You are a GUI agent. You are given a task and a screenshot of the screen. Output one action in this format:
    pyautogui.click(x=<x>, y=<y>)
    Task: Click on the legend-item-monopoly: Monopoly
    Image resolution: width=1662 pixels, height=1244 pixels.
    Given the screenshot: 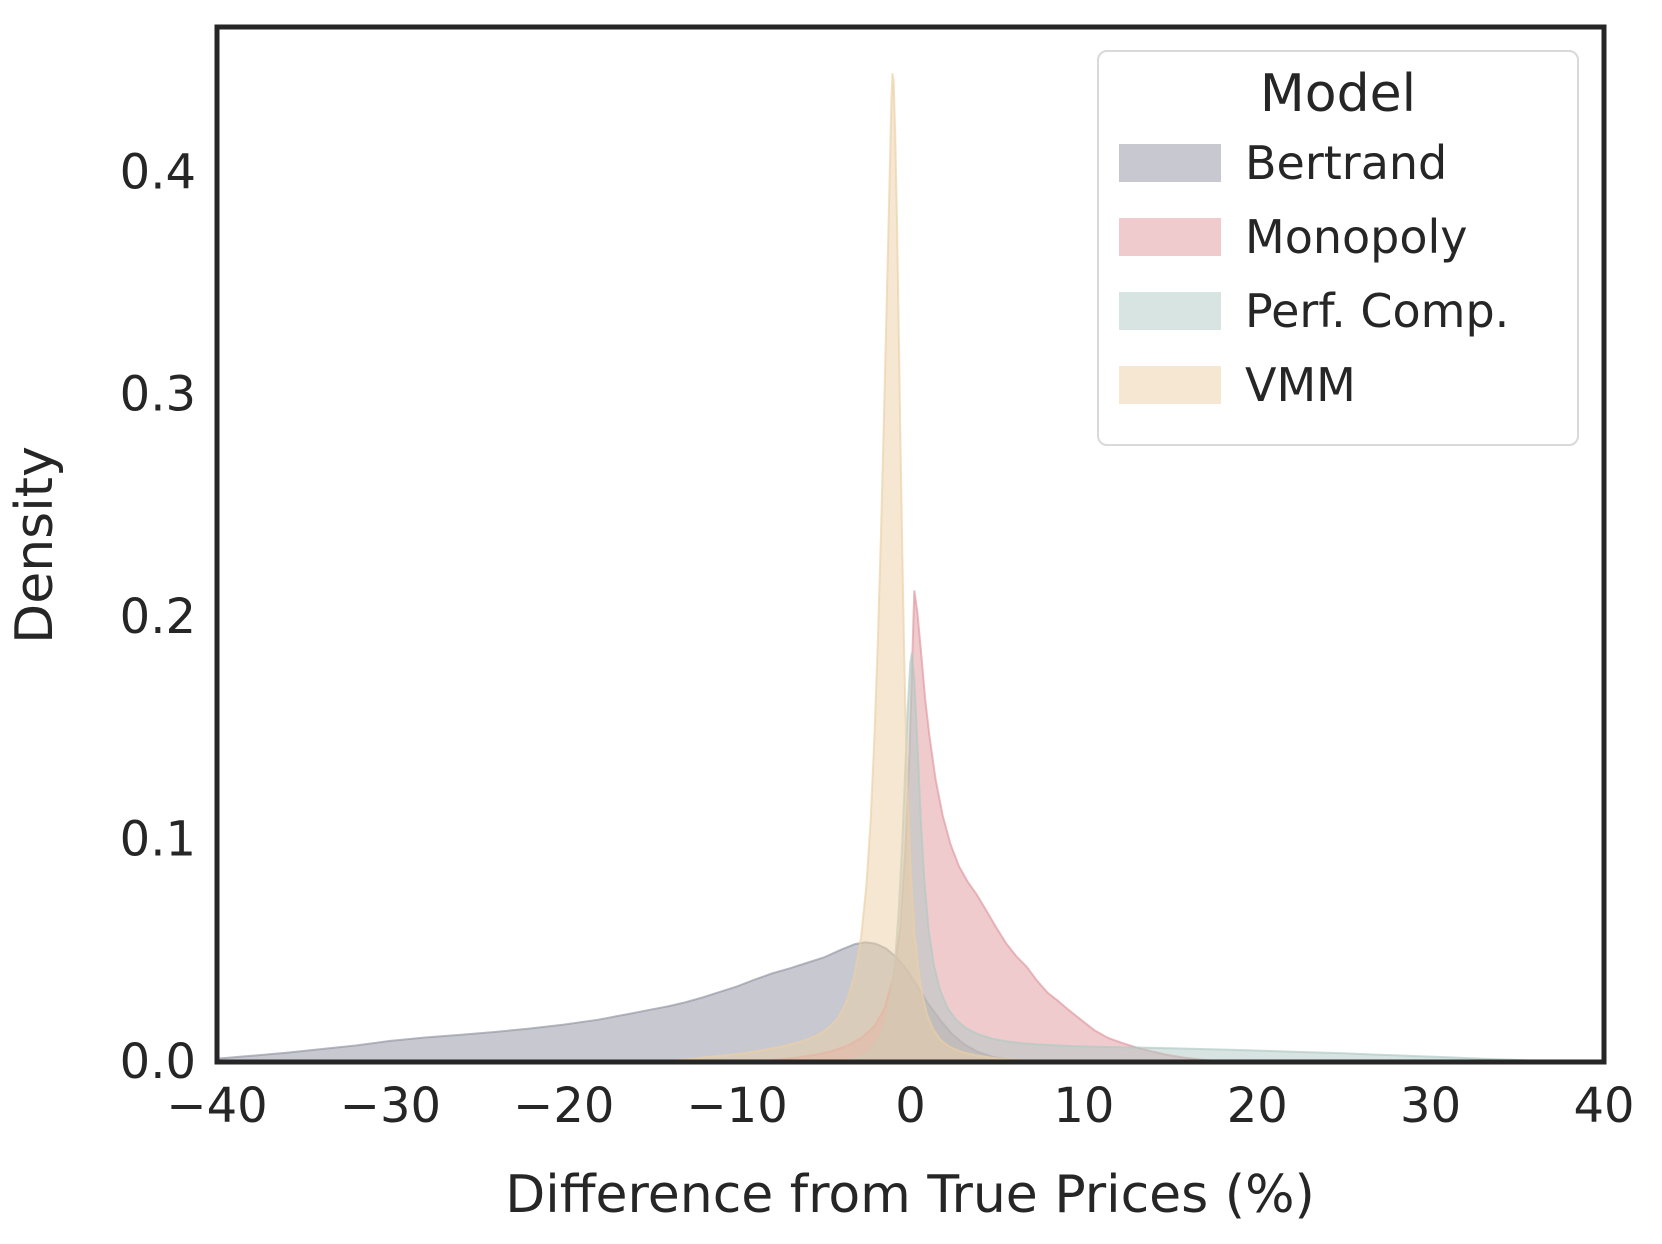 What is the action you would take?
    pyautogui.click(x=1338, y=237)
    